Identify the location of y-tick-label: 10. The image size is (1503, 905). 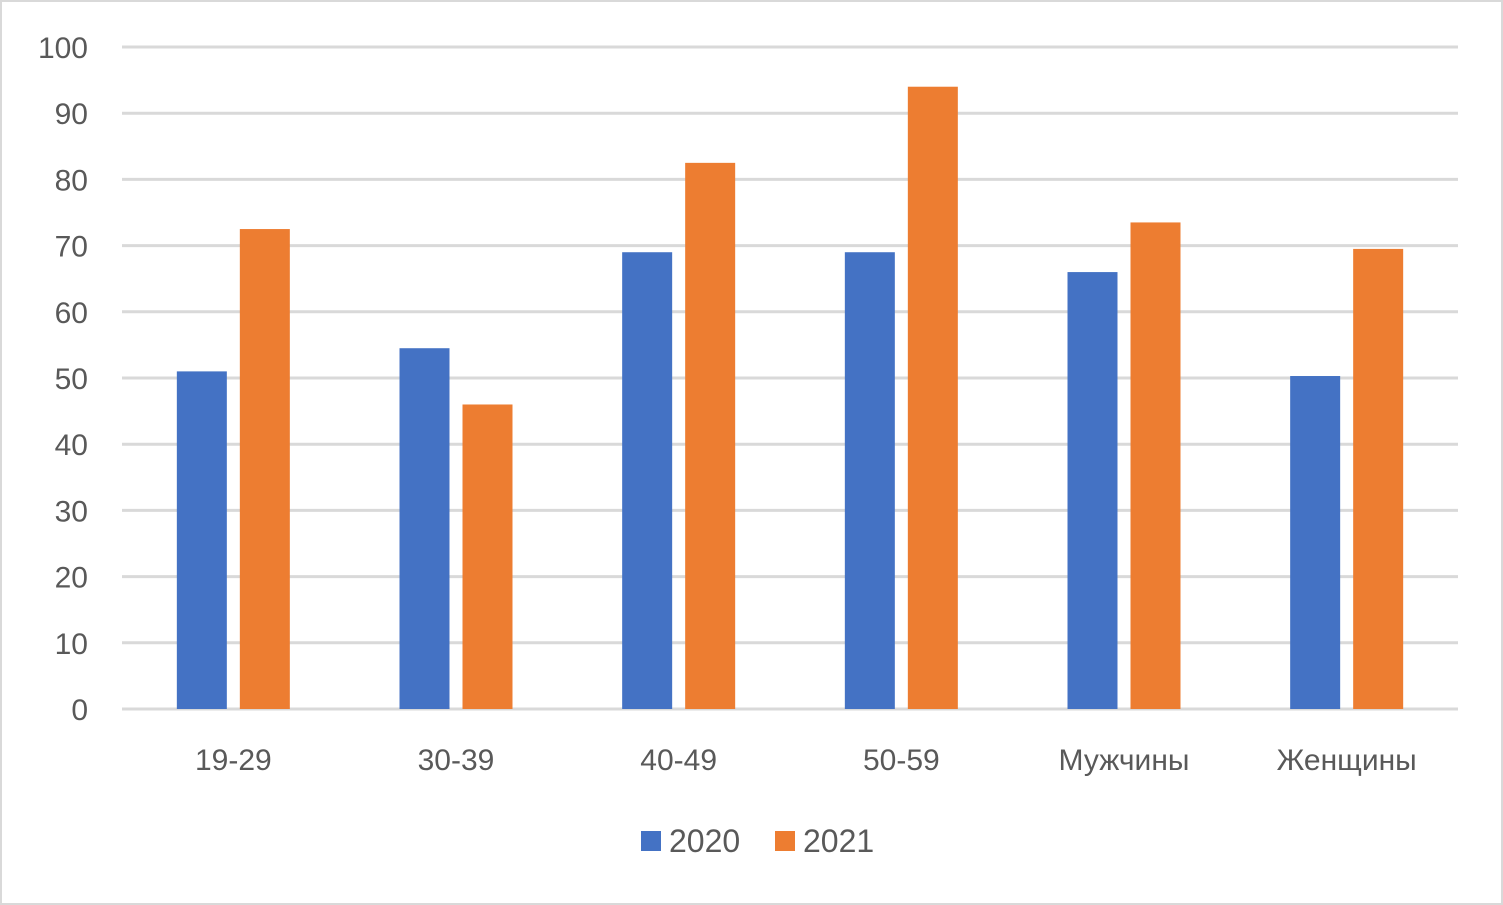
(71, 644).